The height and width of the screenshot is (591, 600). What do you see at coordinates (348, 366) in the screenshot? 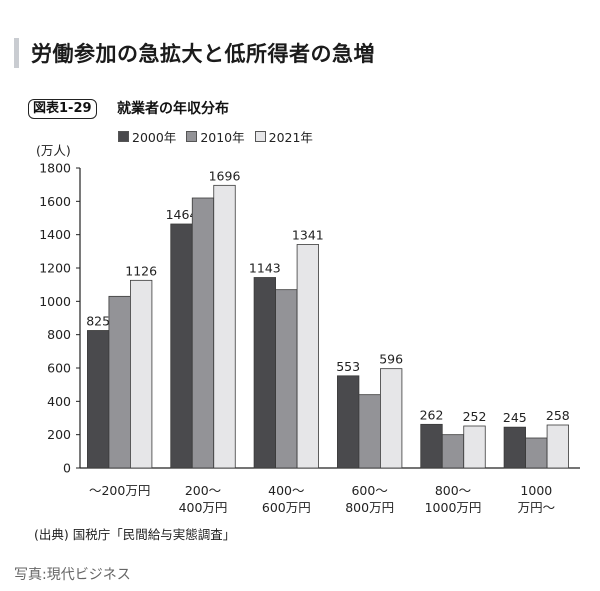
I see `data-label-2000-cat3: 553` at bounding box center [348, 366].